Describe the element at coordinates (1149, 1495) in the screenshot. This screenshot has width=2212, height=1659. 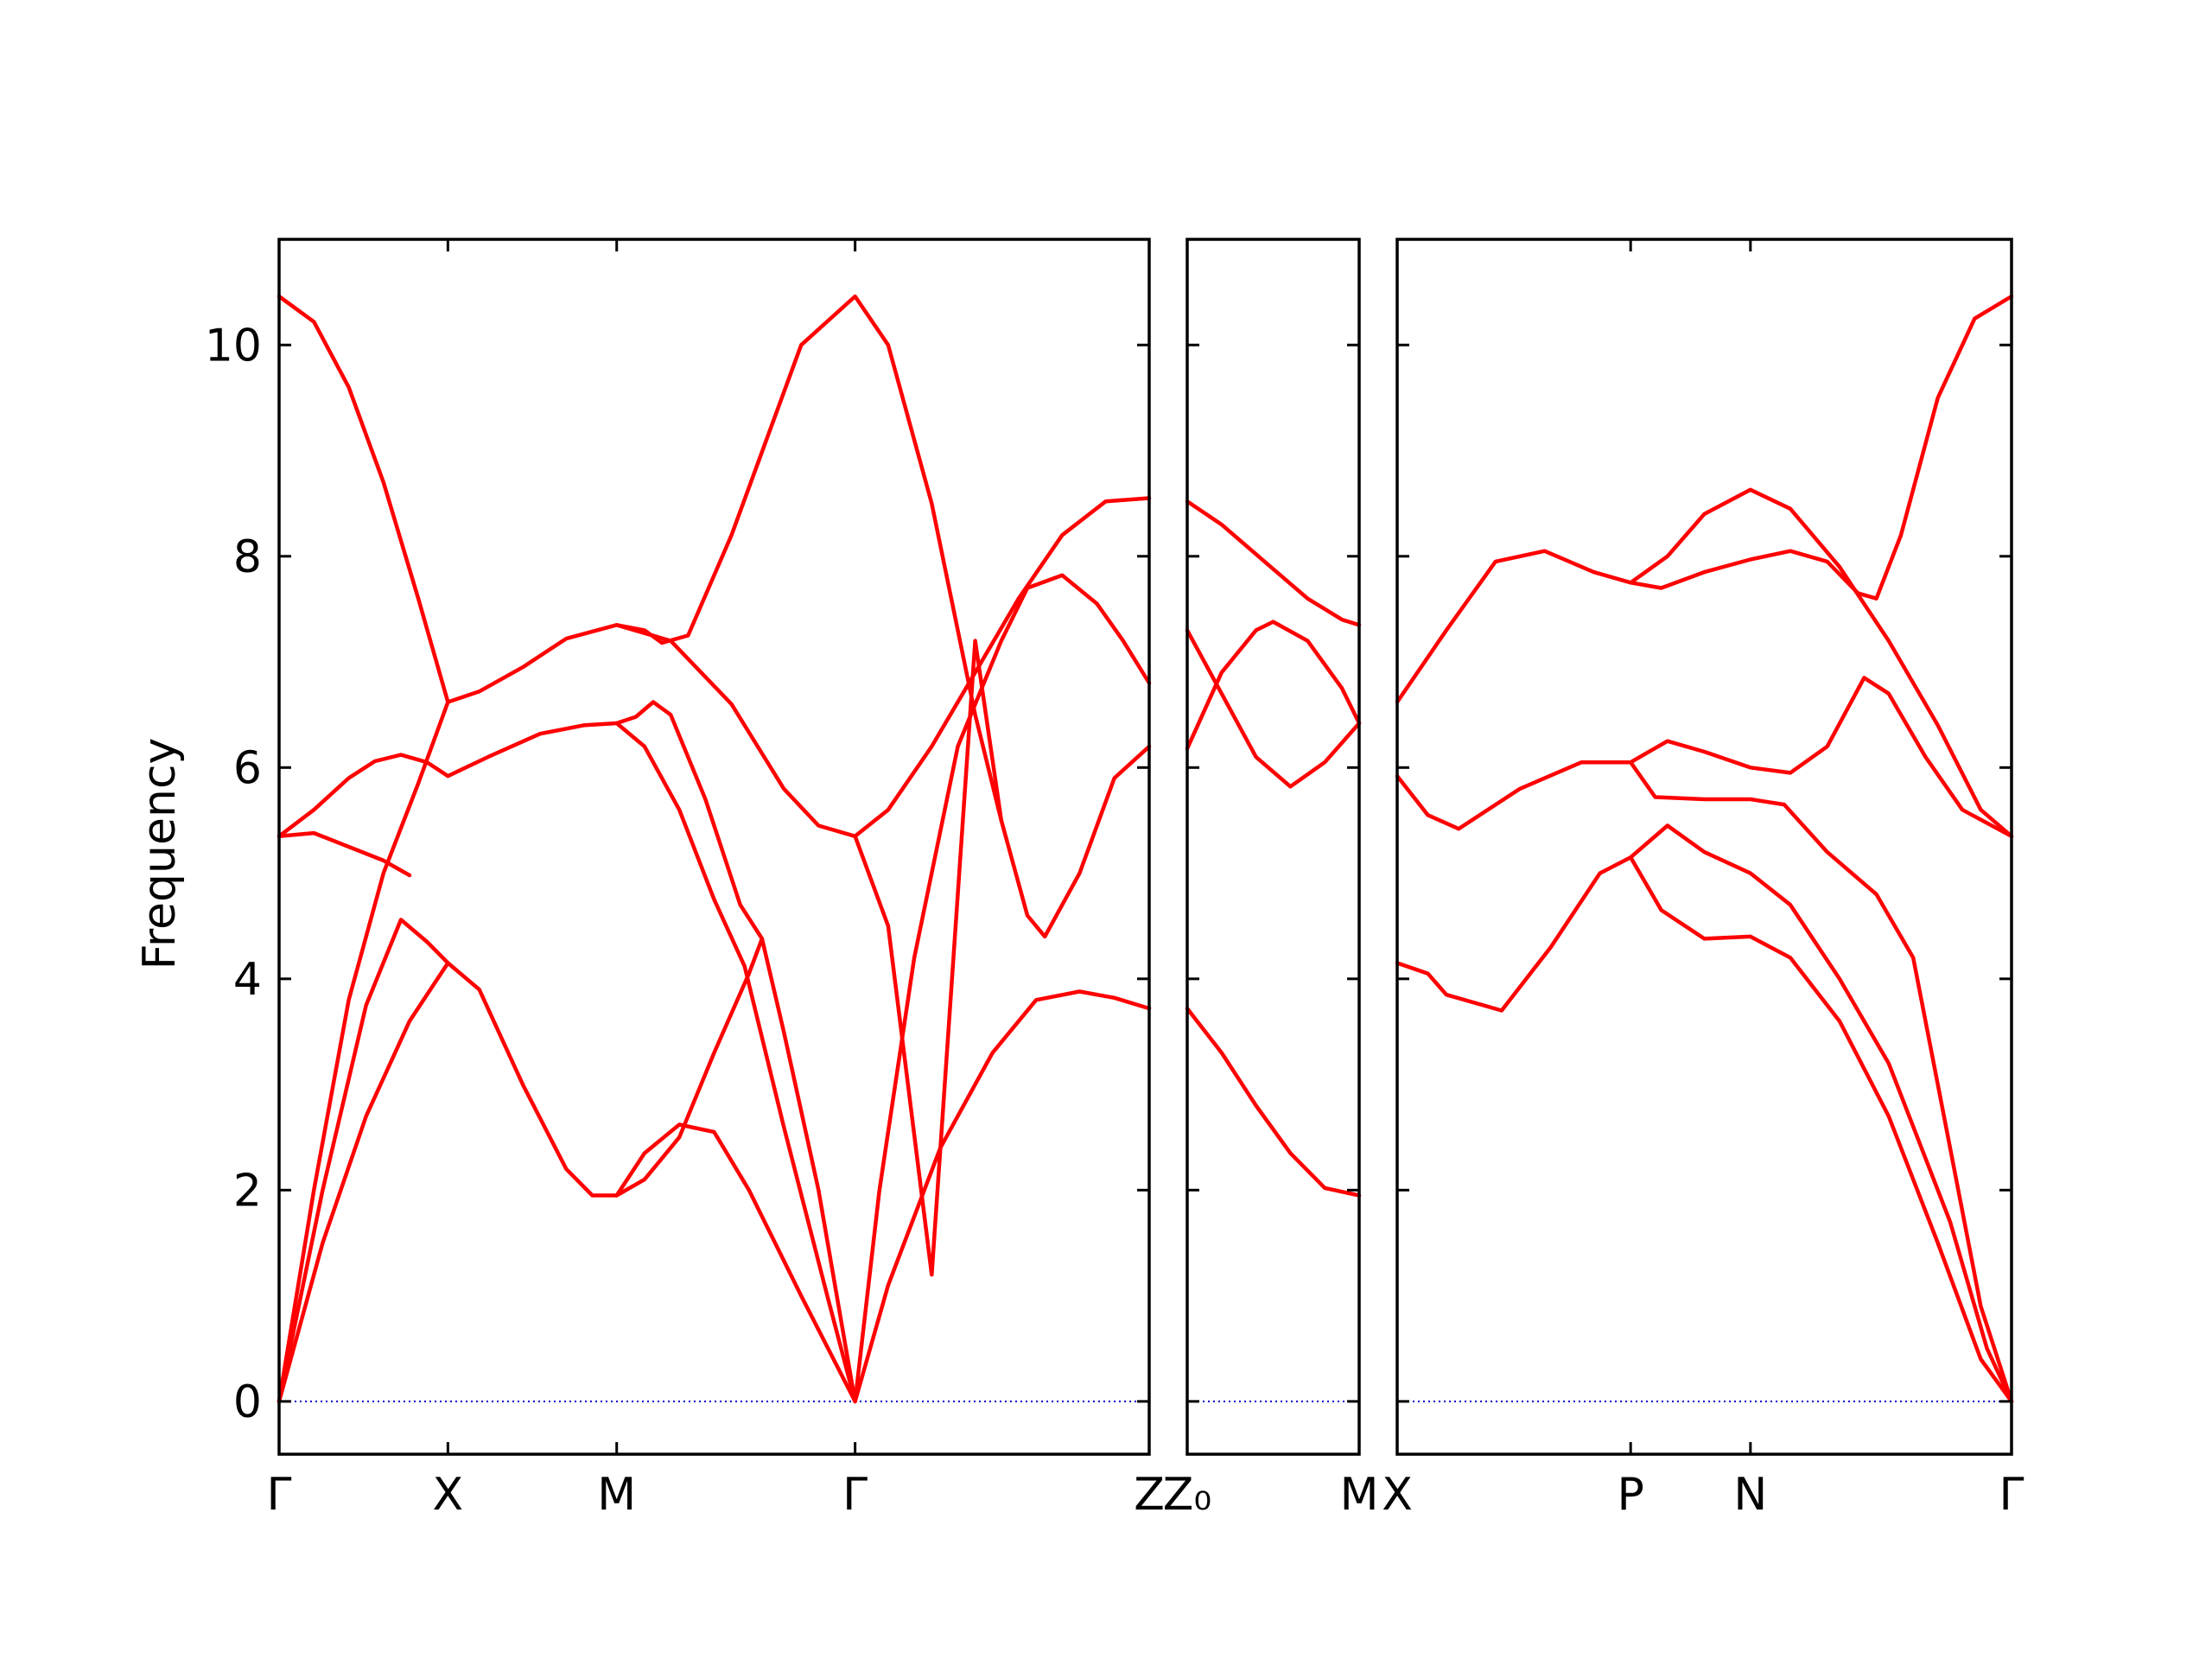
I see `x-tick-label: Z` at that location.